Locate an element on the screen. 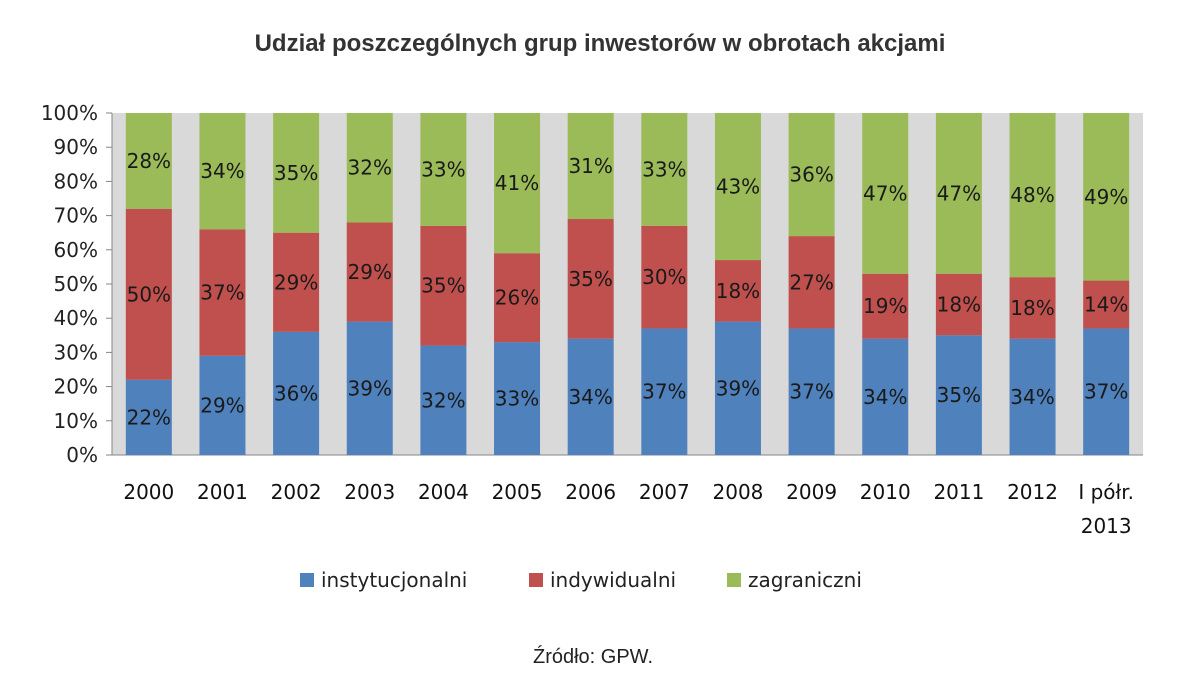  data-label: 47% is located at coordinates (959, 193).